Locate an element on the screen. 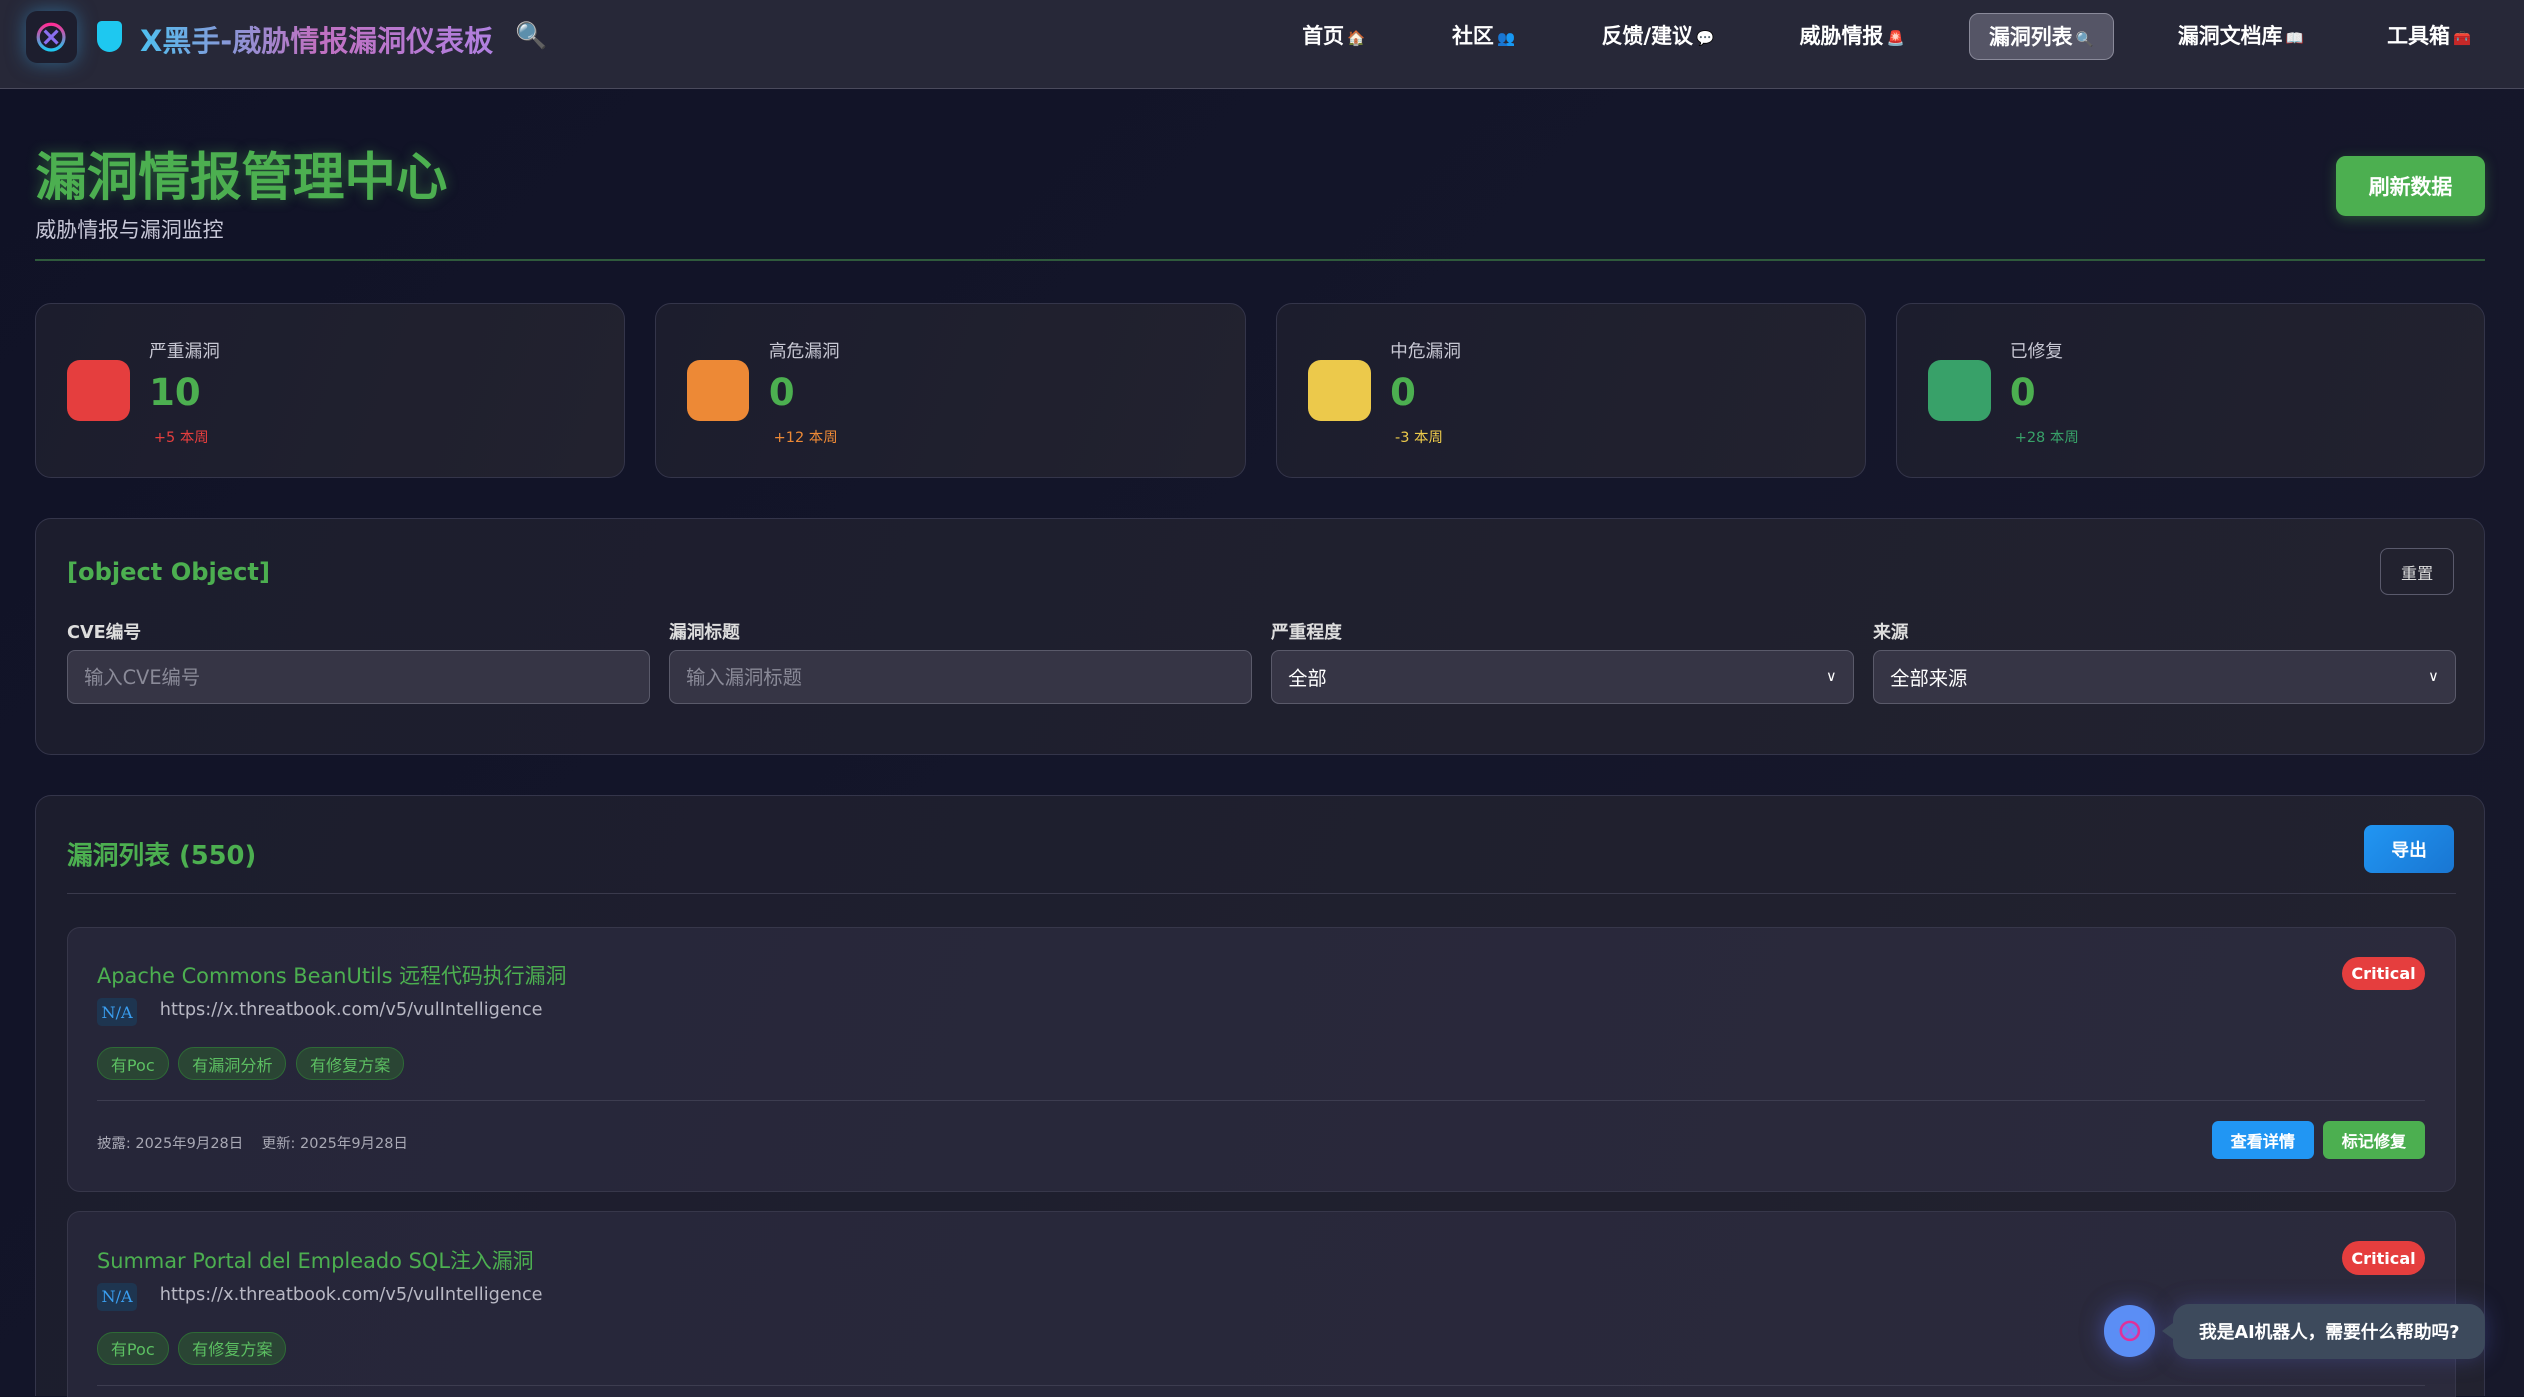 The image size is (2524, 1397). critical-color-icon is located at coordinates (98, 390).